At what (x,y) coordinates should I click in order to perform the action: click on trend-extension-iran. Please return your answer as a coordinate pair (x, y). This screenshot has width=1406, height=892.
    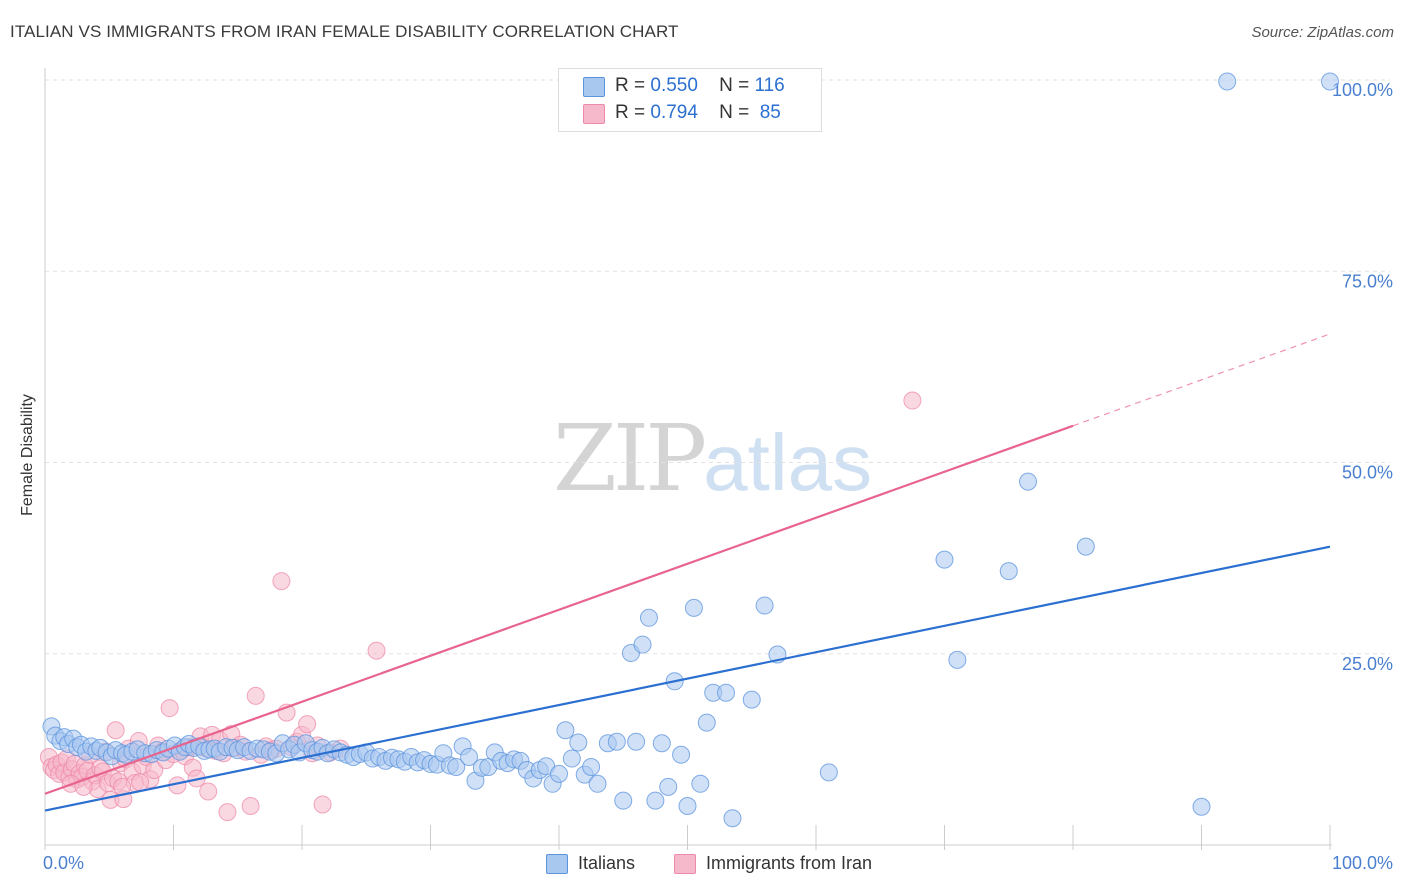
    Looking at the image, I should click on (1201, 380).